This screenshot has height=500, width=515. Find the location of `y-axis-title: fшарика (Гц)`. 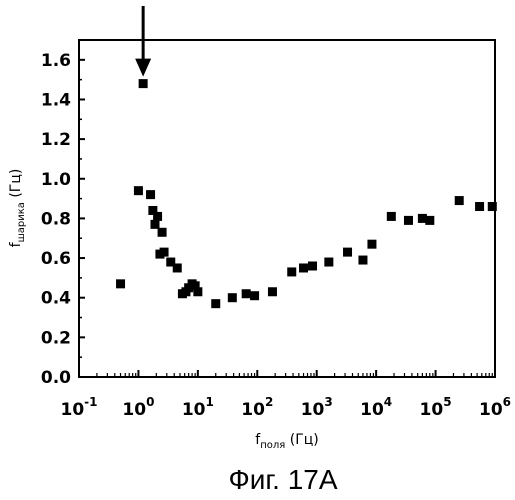

y-axis-title: fшарика (Гц) is located at coordinates (17, 208).